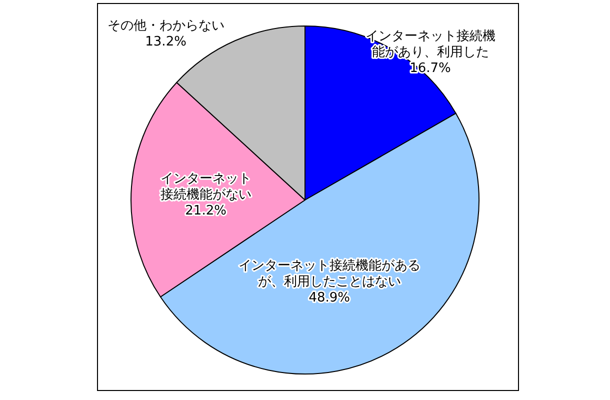 The width and height of the screenshot is (610, 400). I want to click on slice-label: インターネット接続機能があるが、利用したことはない, so click(329, 274).